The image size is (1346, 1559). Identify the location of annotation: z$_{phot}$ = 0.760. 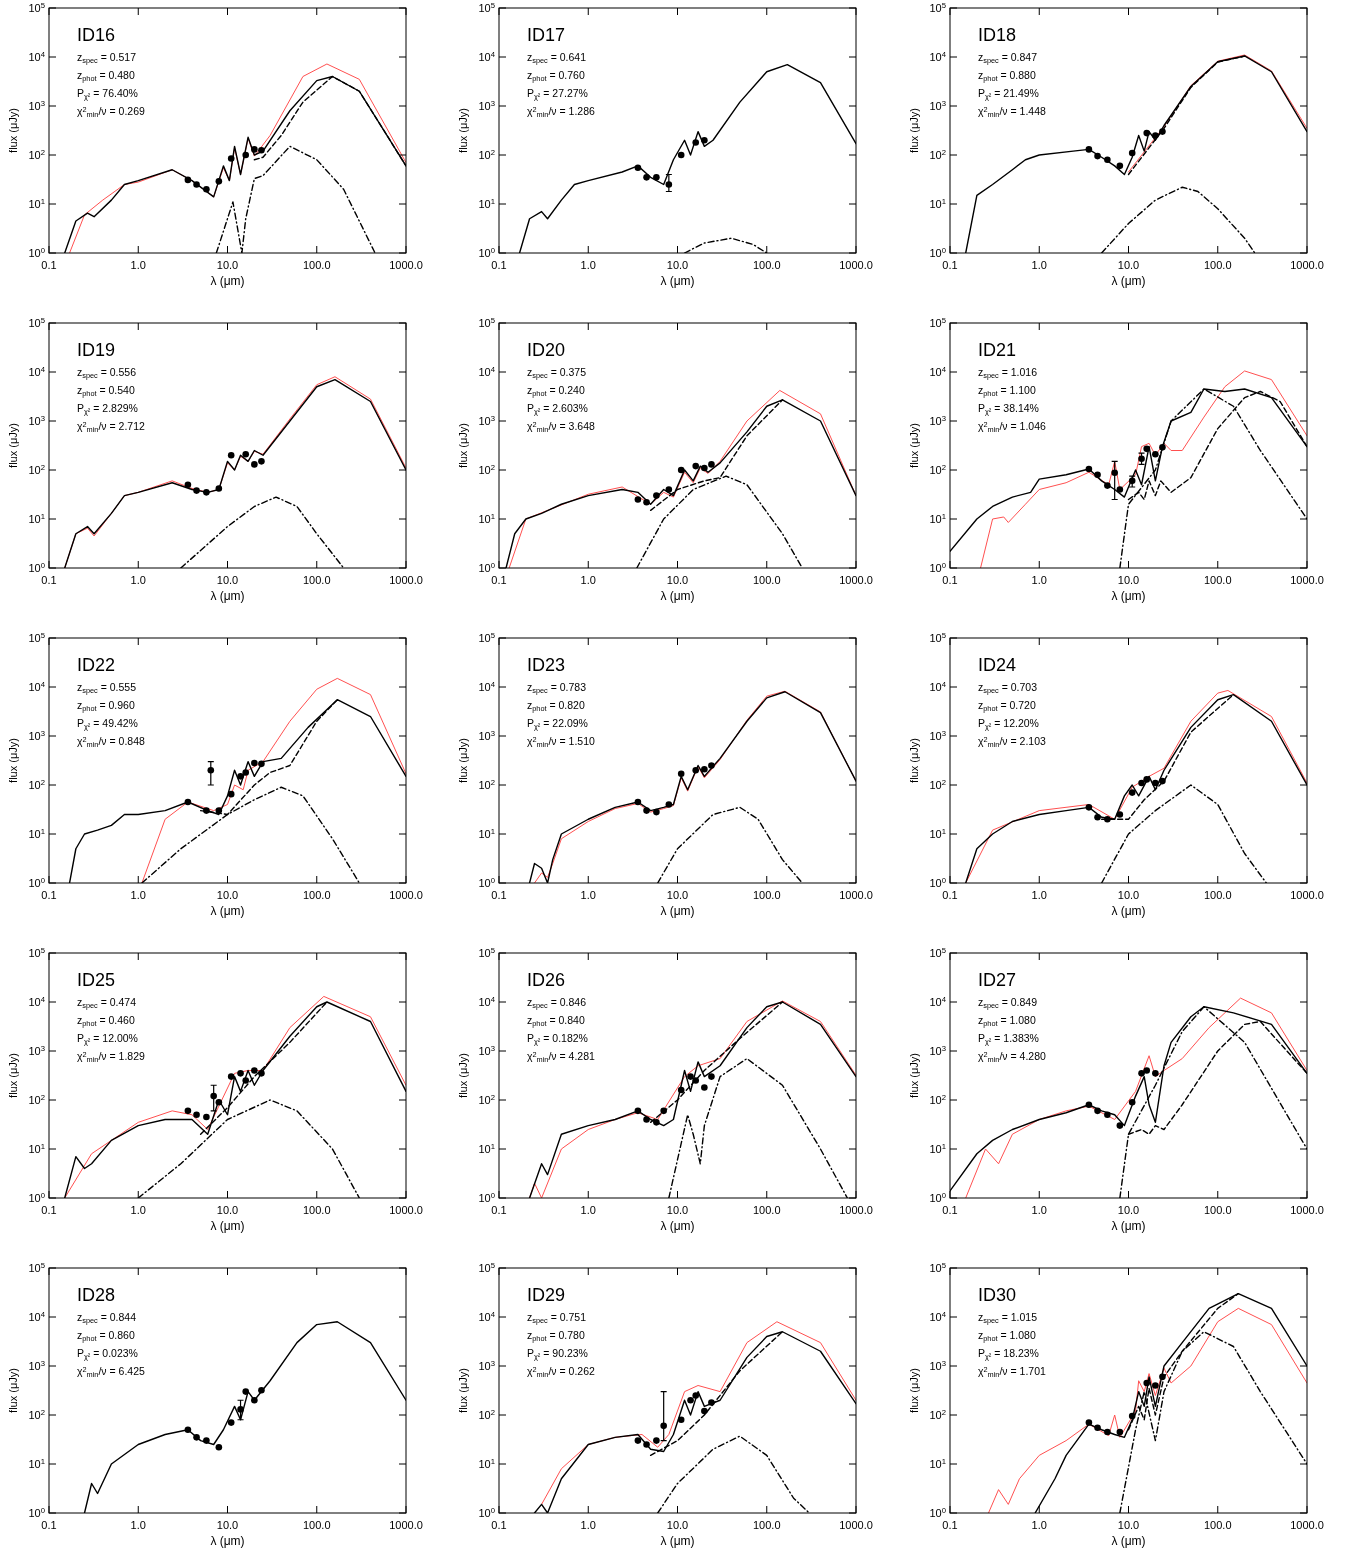
(556, 76).